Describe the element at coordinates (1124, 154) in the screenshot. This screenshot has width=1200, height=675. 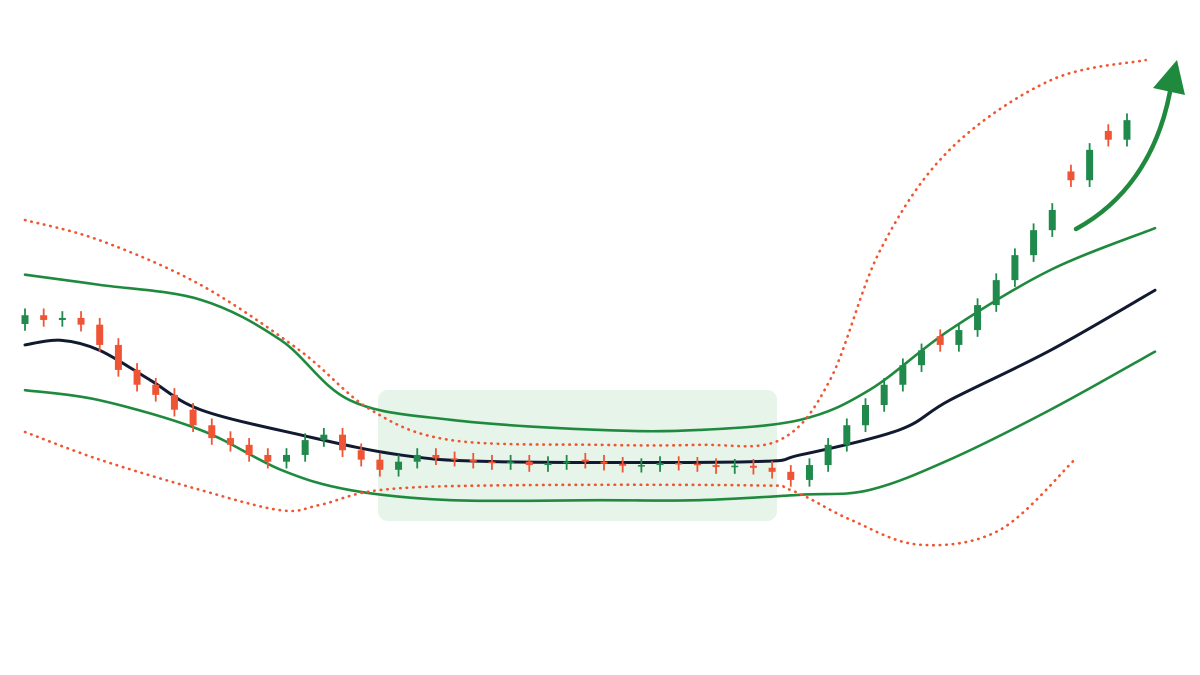
I see `arrow-shaft` at that location.